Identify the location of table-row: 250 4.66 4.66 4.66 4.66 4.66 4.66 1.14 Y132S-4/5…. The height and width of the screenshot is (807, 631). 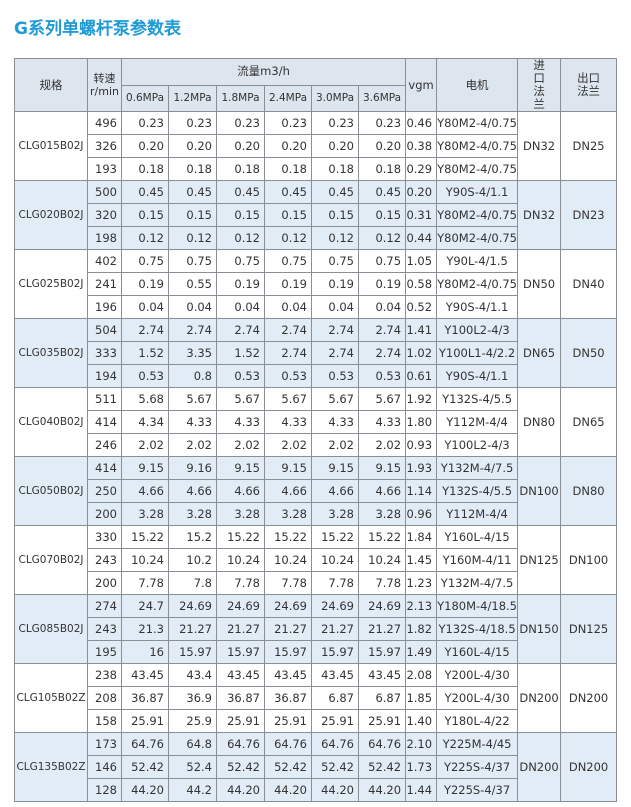
(316, 491).